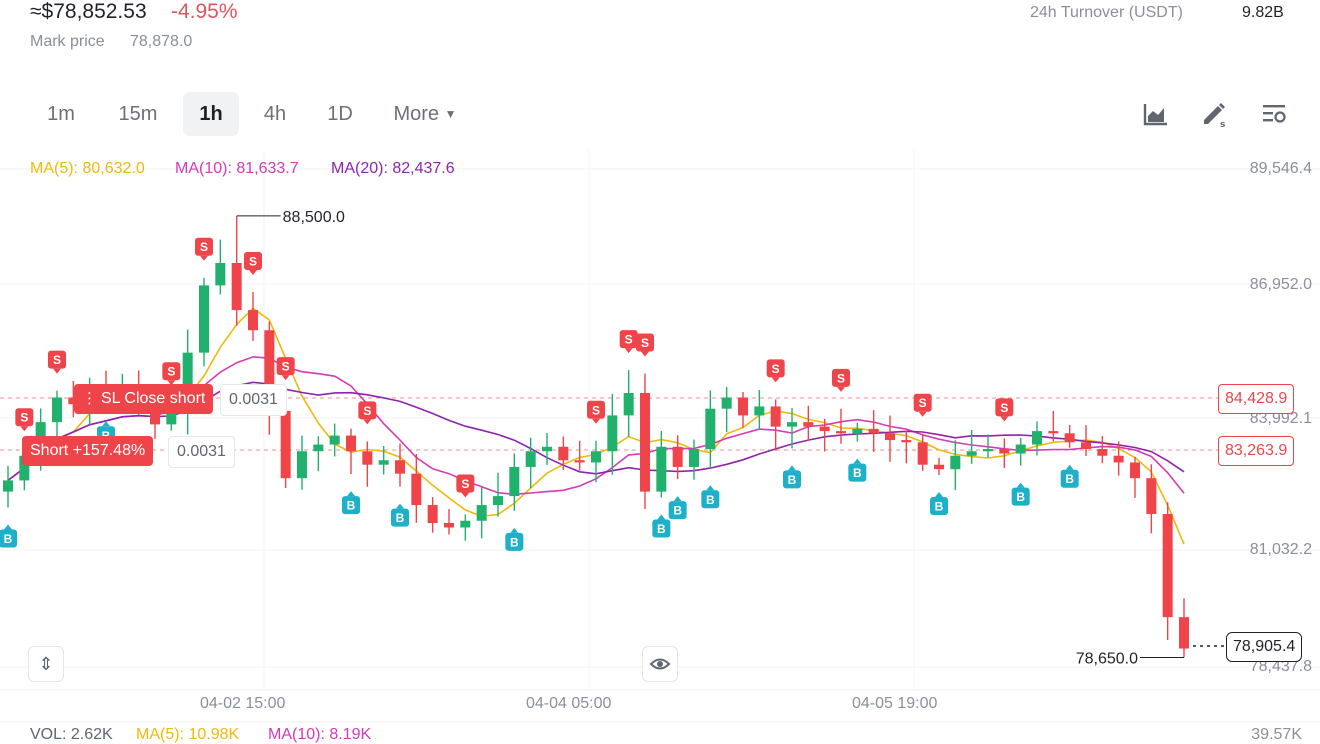  I want to click on drawing-tool-icon: s, so click(1214, 114).